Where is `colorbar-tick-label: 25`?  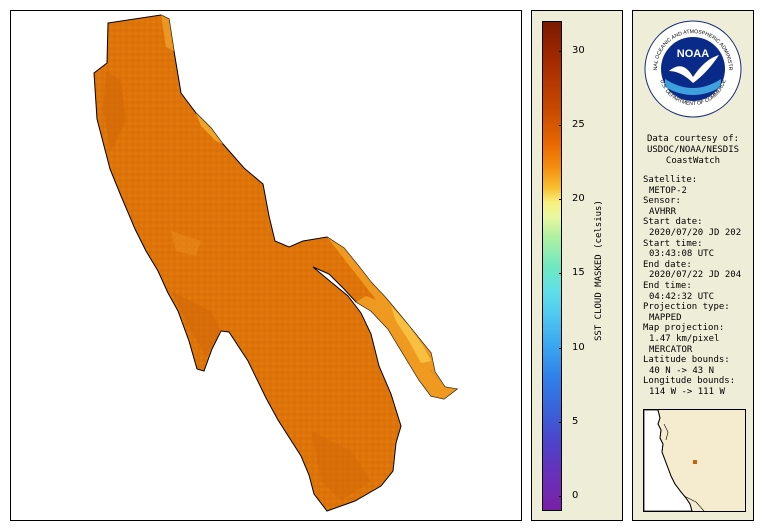 colorbar-tick-label: 25 is located at coordinates (578, 124).